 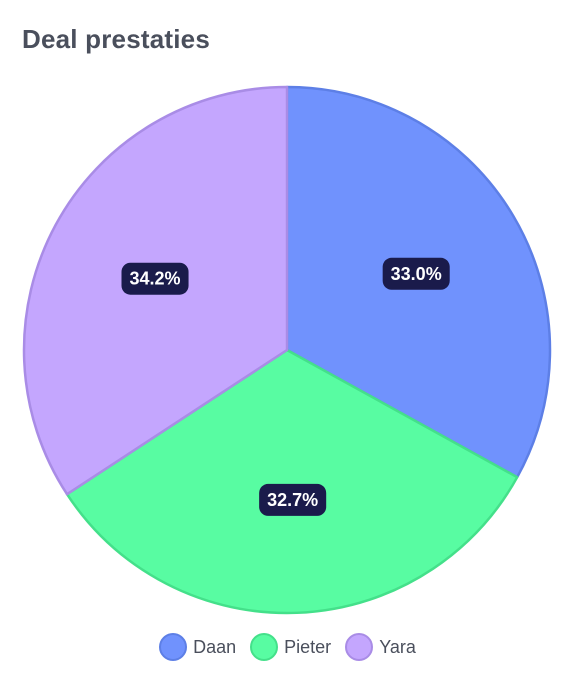 I want to click on legend-label: Pieter, so click(x=308, y=646).